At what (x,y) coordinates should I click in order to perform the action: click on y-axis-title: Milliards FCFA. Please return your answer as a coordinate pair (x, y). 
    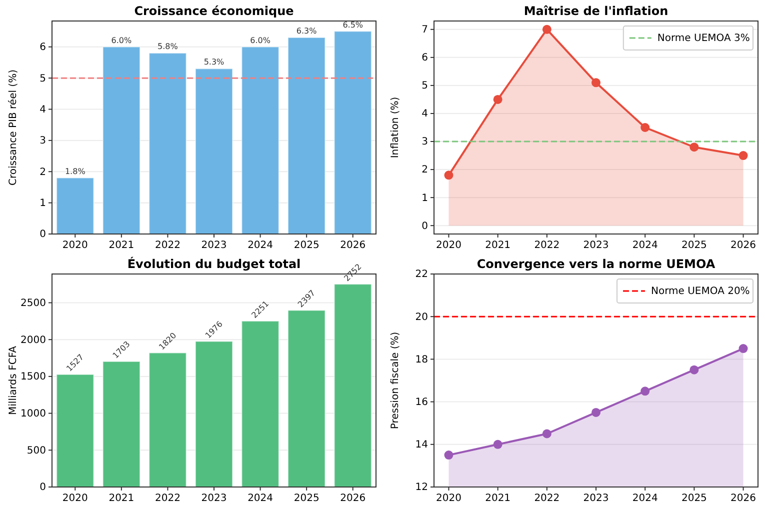
    Looking at the image, I should click on (13, 380).